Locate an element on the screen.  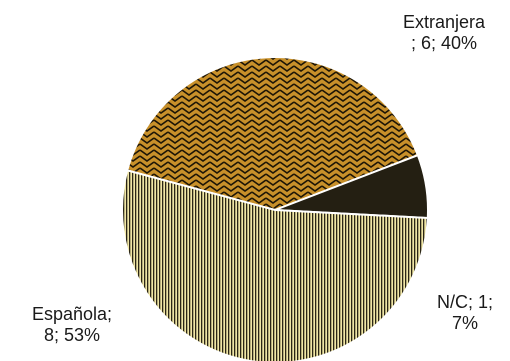
data-label-espanola: Española; 8; 53% is located at coordinates (72, 324).